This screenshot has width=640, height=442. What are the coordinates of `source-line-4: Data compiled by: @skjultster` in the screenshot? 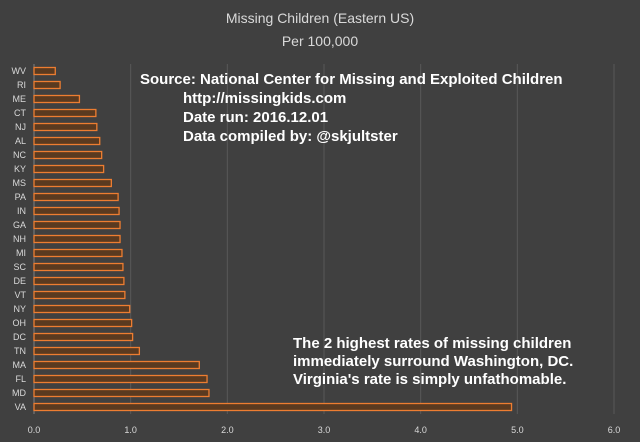 It's located at (290, 136).